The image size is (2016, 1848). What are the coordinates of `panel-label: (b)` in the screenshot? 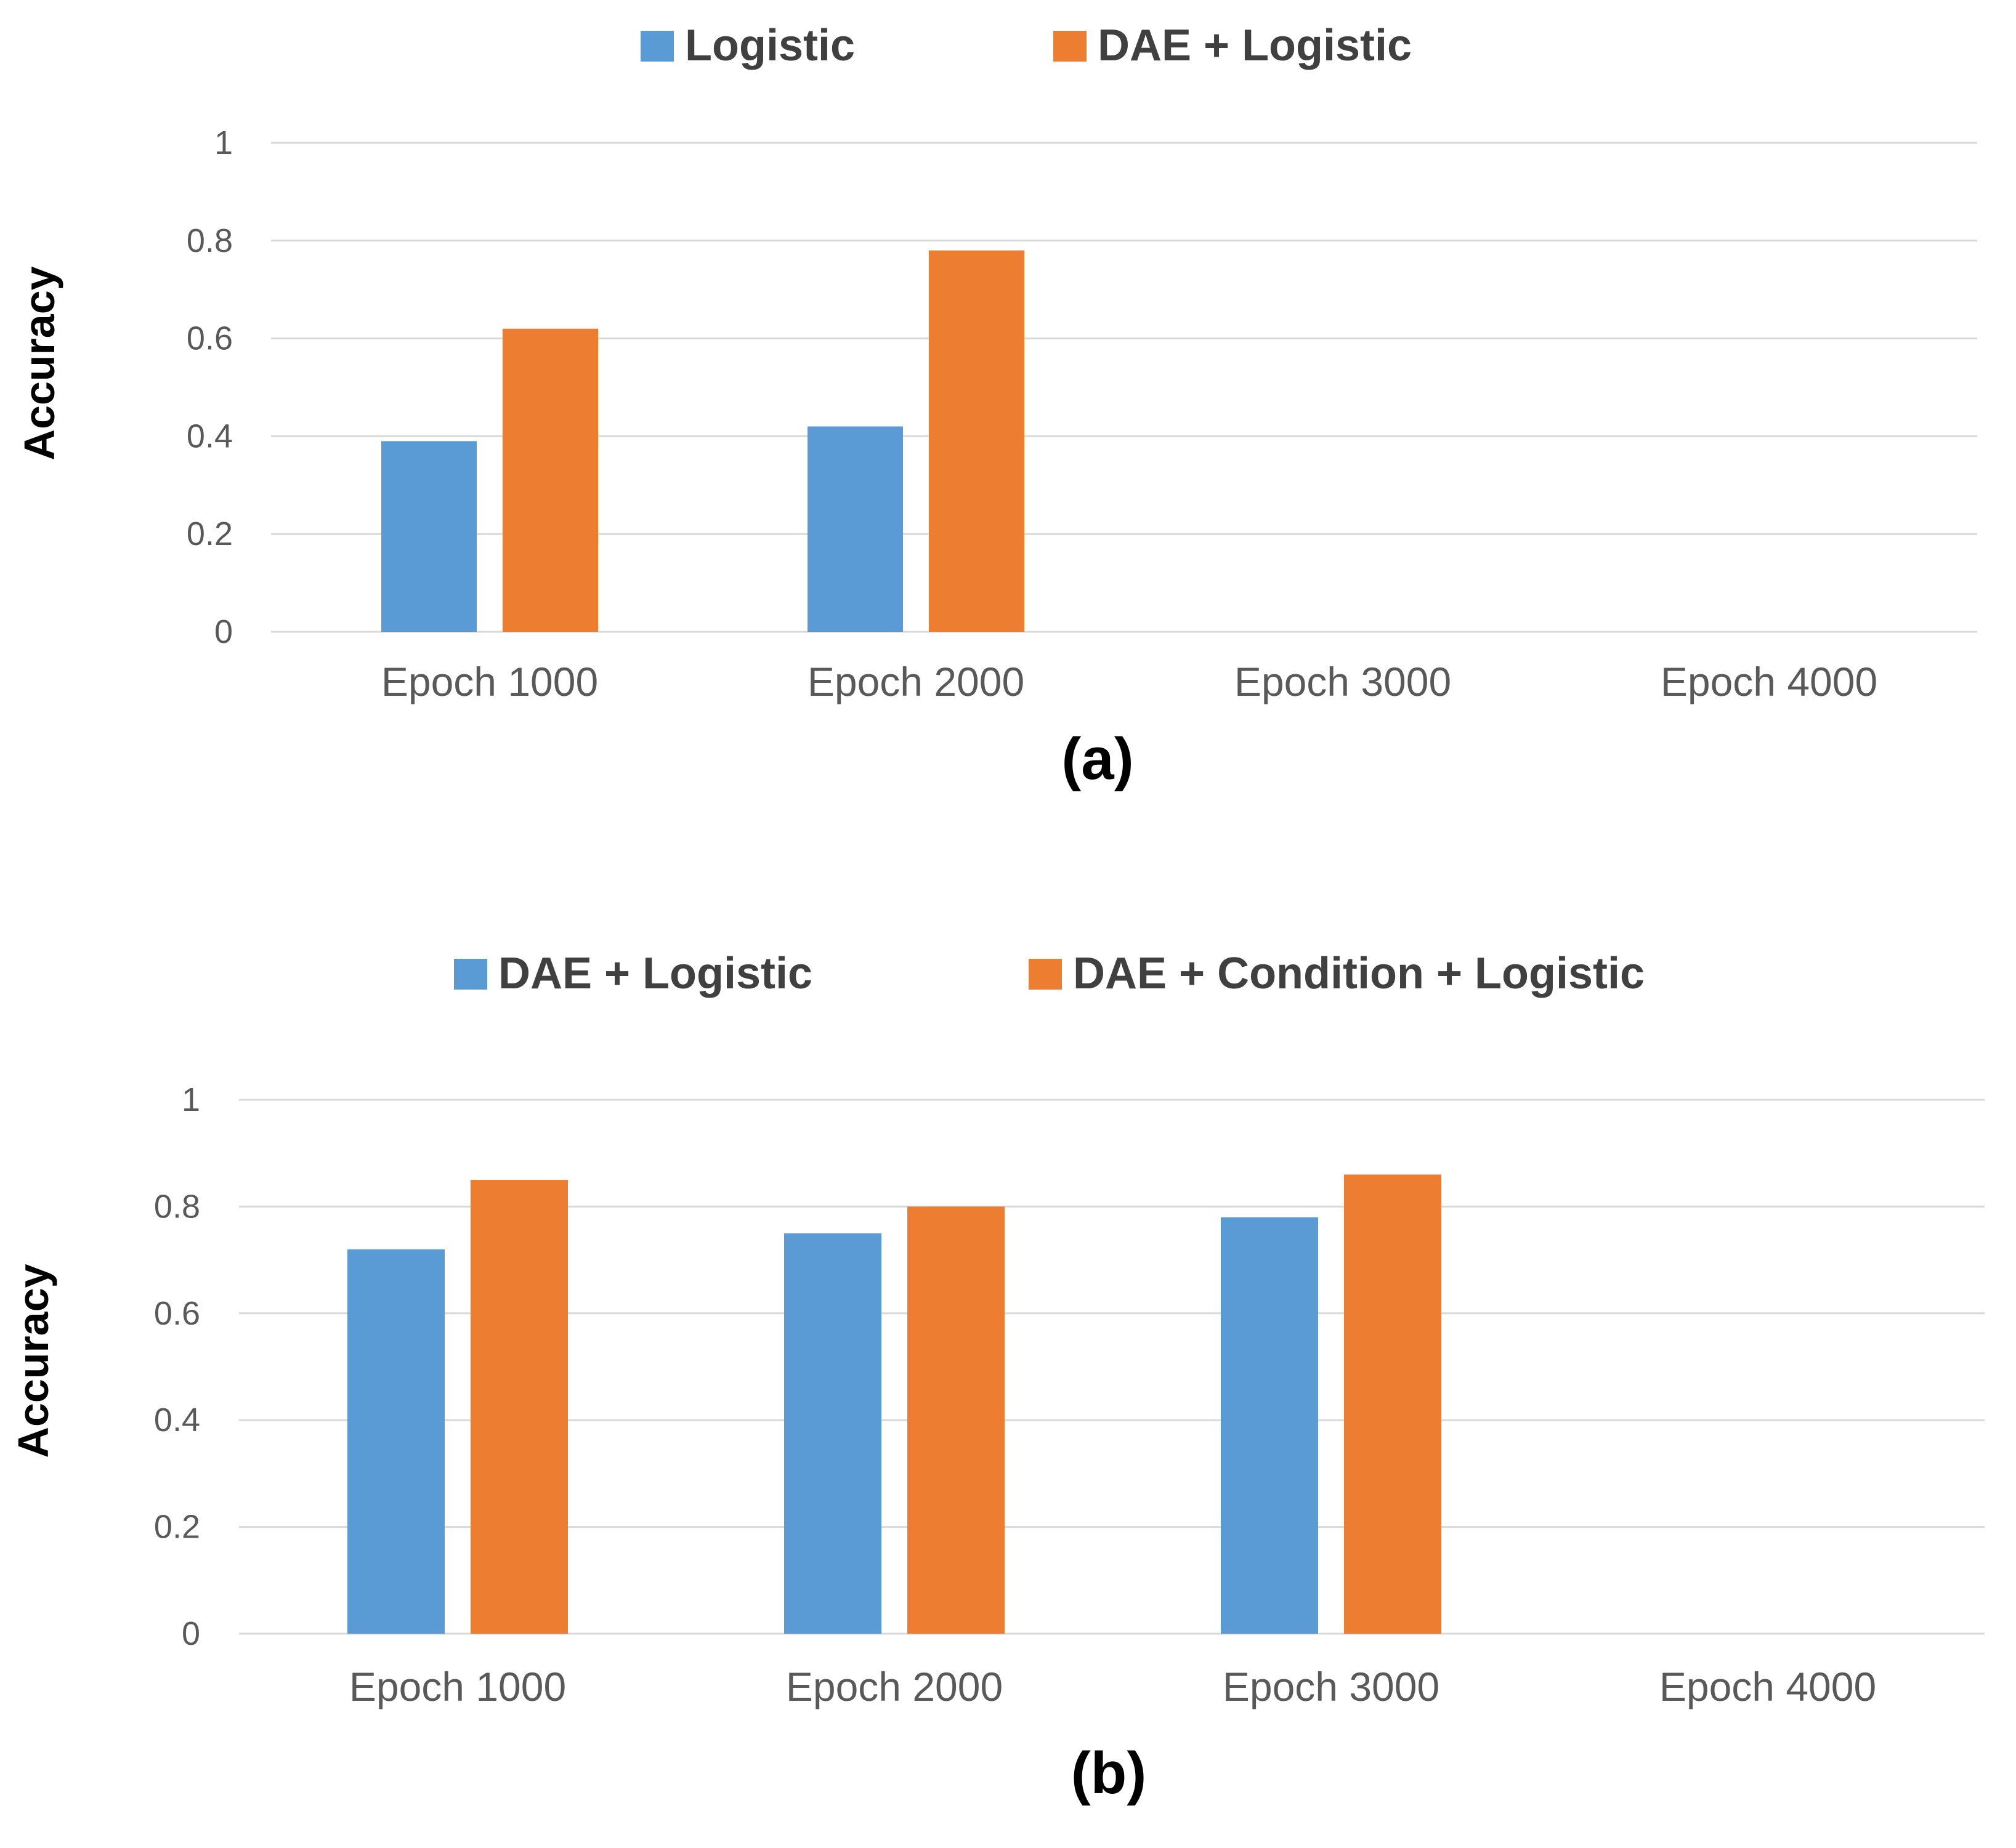 It's located at (1109, 1773).